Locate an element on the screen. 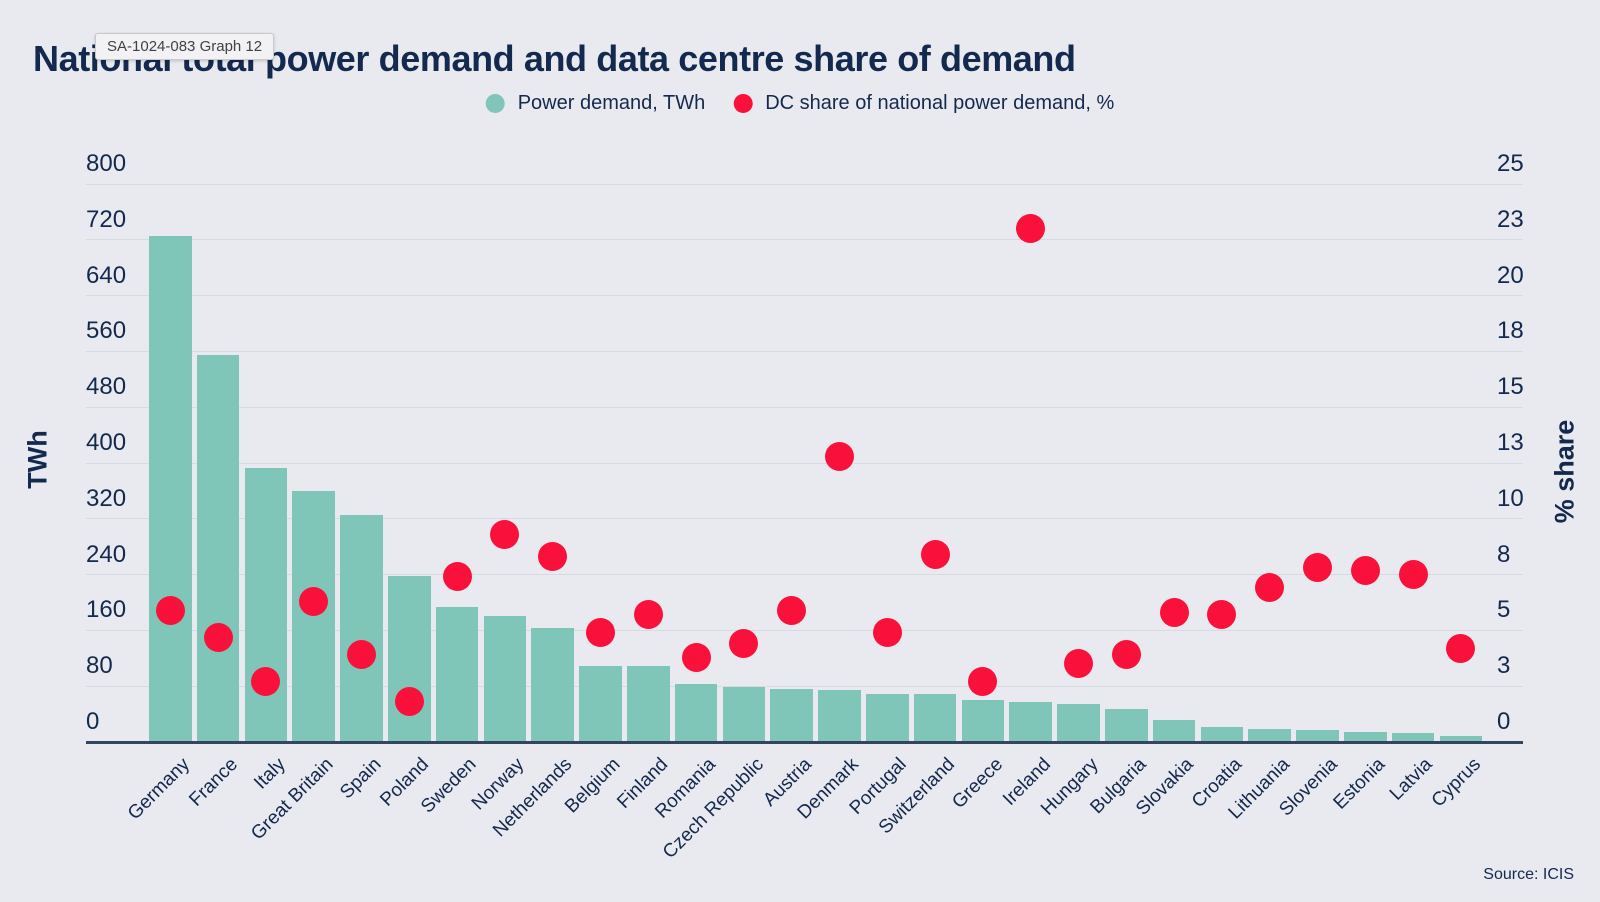 This screenshot has height=902, width=1600. legend-item-power-demand: Power demand, TWh is located at coordinates (595, 103).